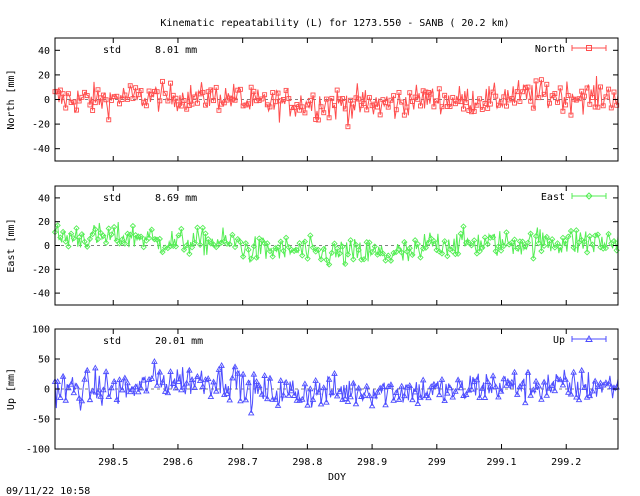 The width and height of the screenshot is (640, 496). Describe the element at coordinates (178, 462) in the screenshot. I see `x-tick-label: 298.6` at that location.